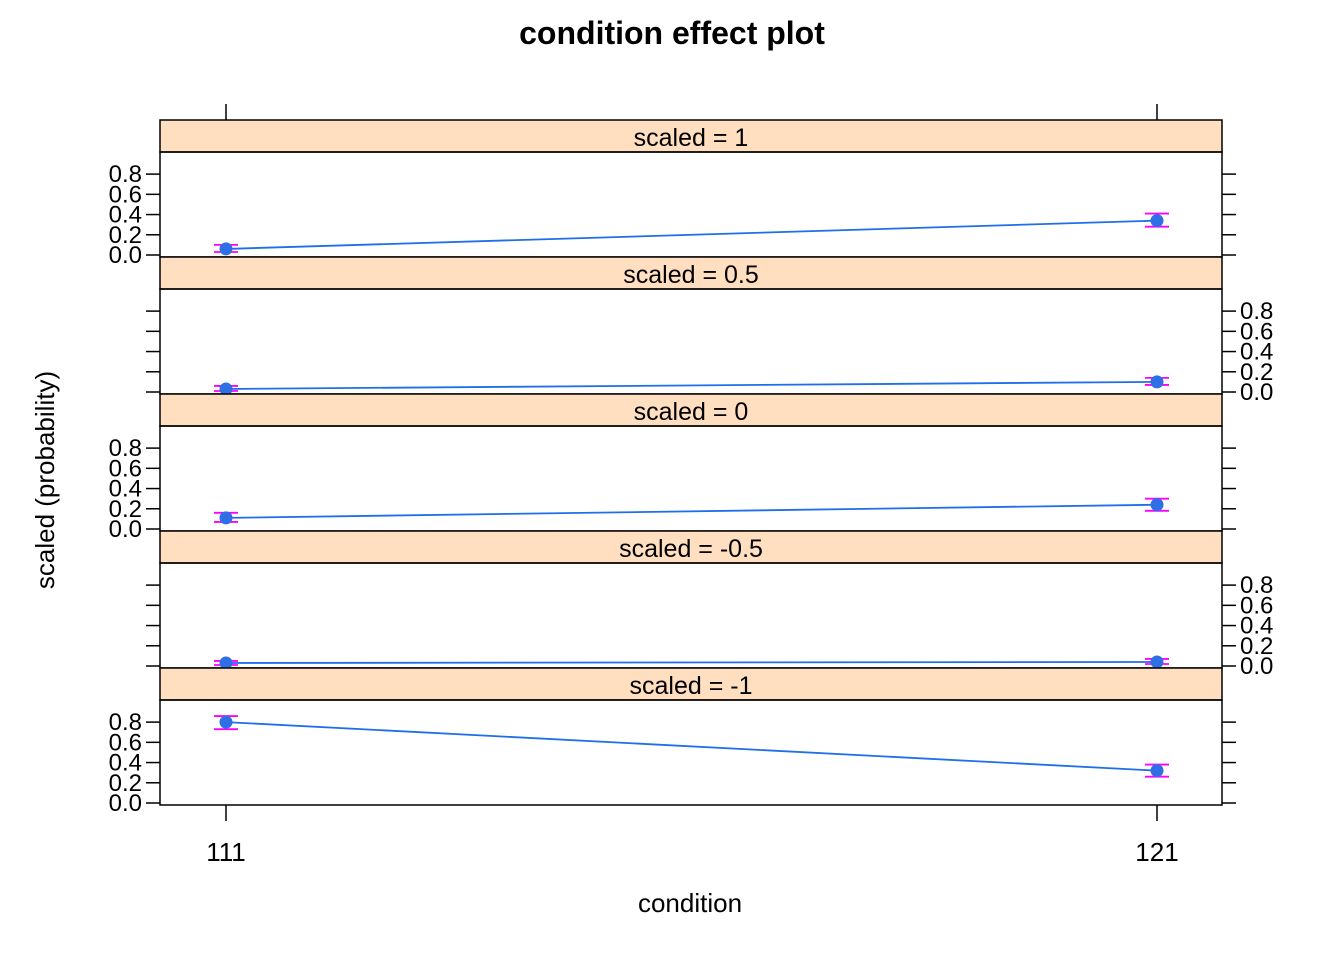 The width and height of the screenshot is (1344, 960). What do you see at coordinates (125, 742) in the screenshot?
I see `y-tick-label-4-3: 0.6` at bounding box center [125, 742].